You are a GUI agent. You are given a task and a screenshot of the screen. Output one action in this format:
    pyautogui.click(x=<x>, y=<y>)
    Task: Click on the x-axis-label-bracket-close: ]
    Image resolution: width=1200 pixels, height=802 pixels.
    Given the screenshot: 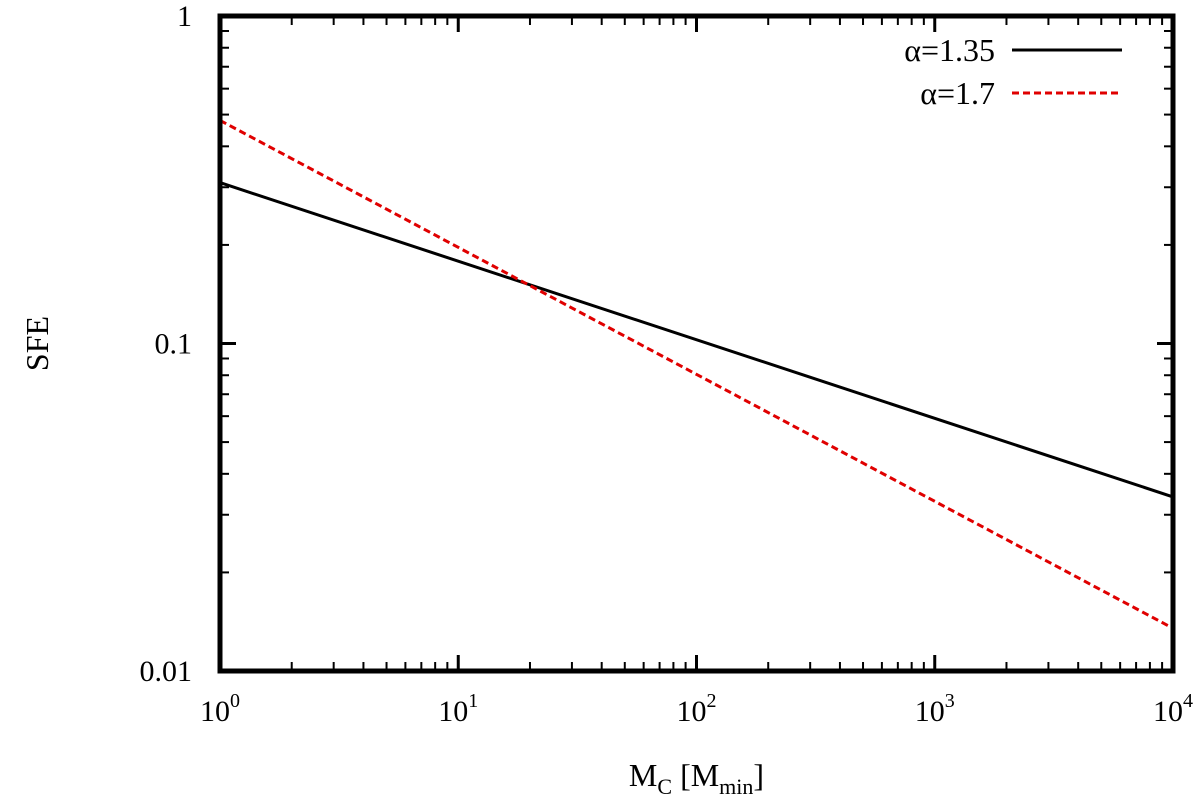 What is the action you would take?
    pyautogui.click(x=758, y=775)
    